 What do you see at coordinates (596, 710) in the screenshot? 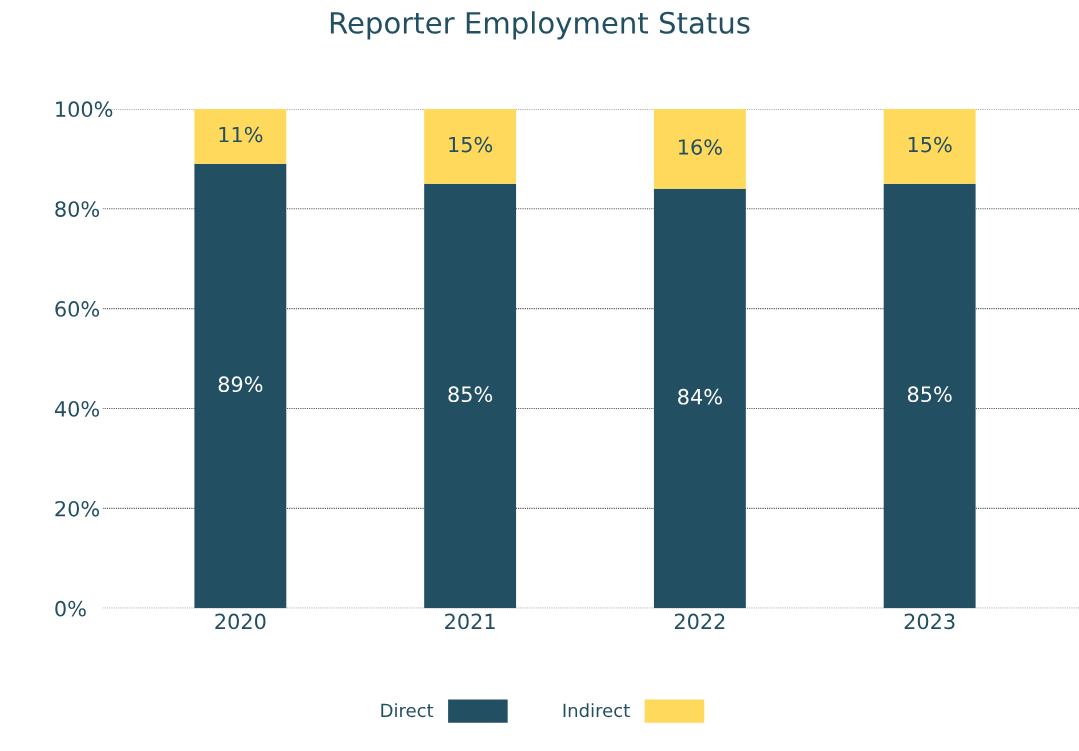
I see `legend-label: Indirect` at bounding box center [596, 710].